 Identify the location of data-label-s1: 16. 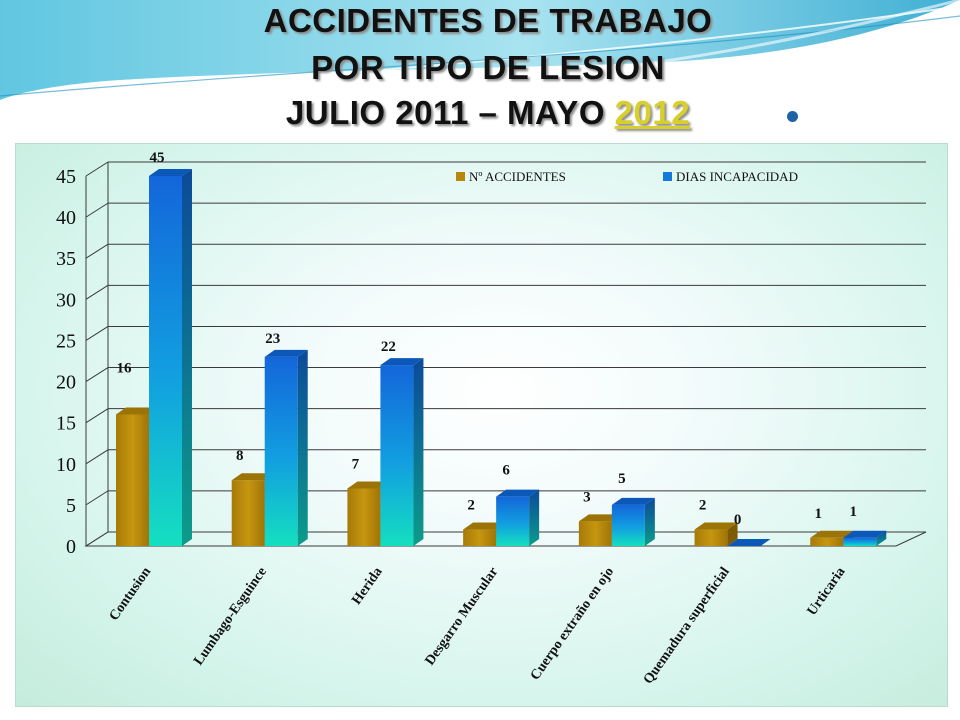
(125, 368).